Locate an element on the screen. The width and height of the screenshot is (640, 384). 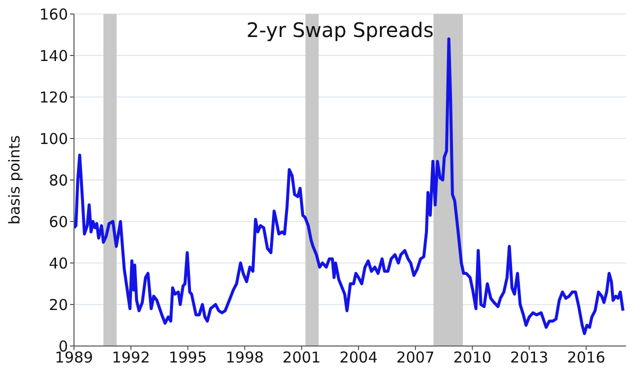
x-tick-label: 2004 is located at coordinates (358, 357).